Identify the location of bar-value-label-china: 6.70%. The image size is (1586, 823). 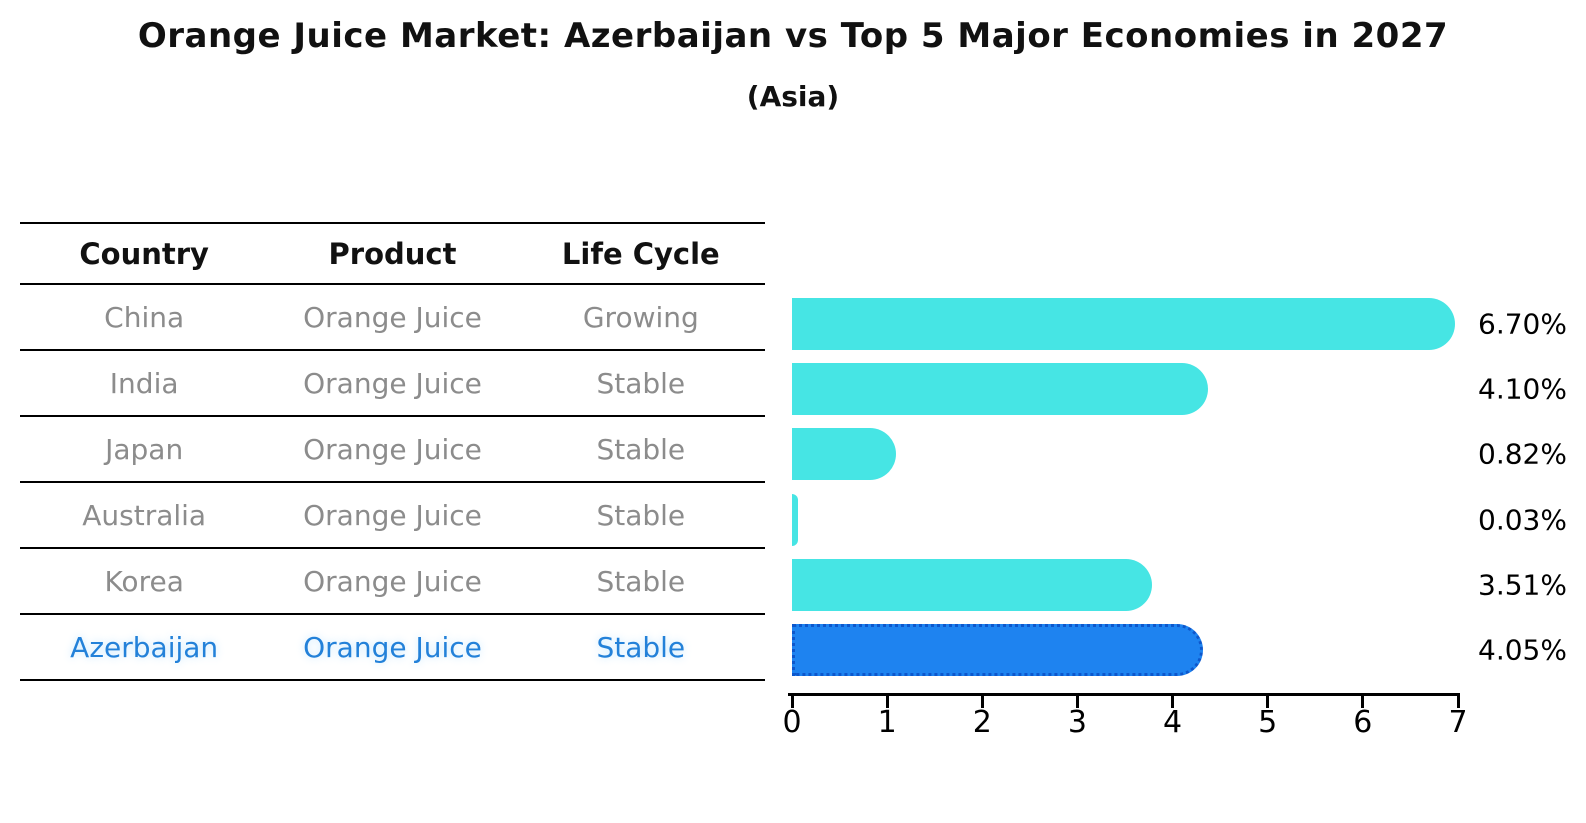
(1522, 324).